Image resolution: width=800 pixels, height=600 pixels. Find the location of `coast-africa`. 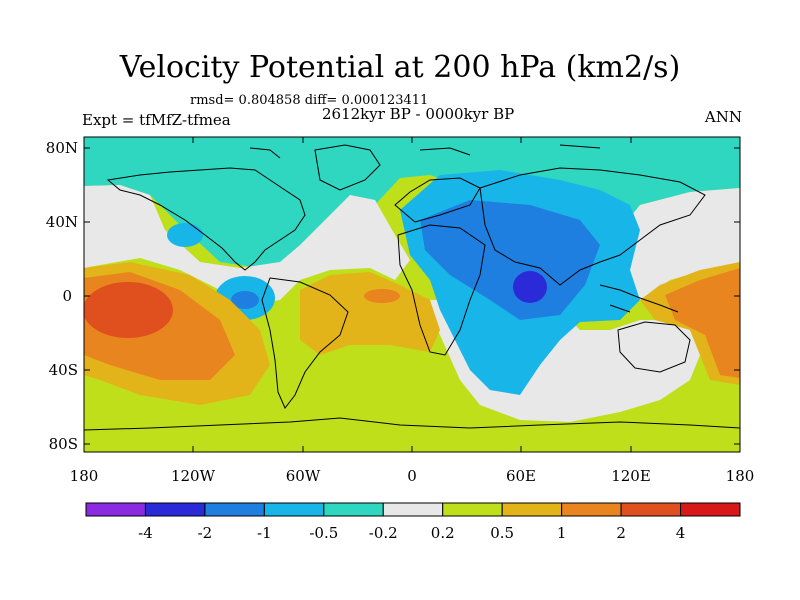

coast-africa is located at coordinates (441, 290).